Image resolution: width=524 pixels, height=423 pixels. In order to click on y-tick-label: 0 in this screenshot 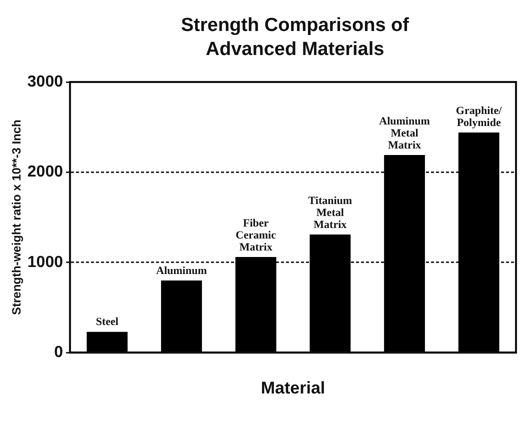, I will do `click(59, 353)`.